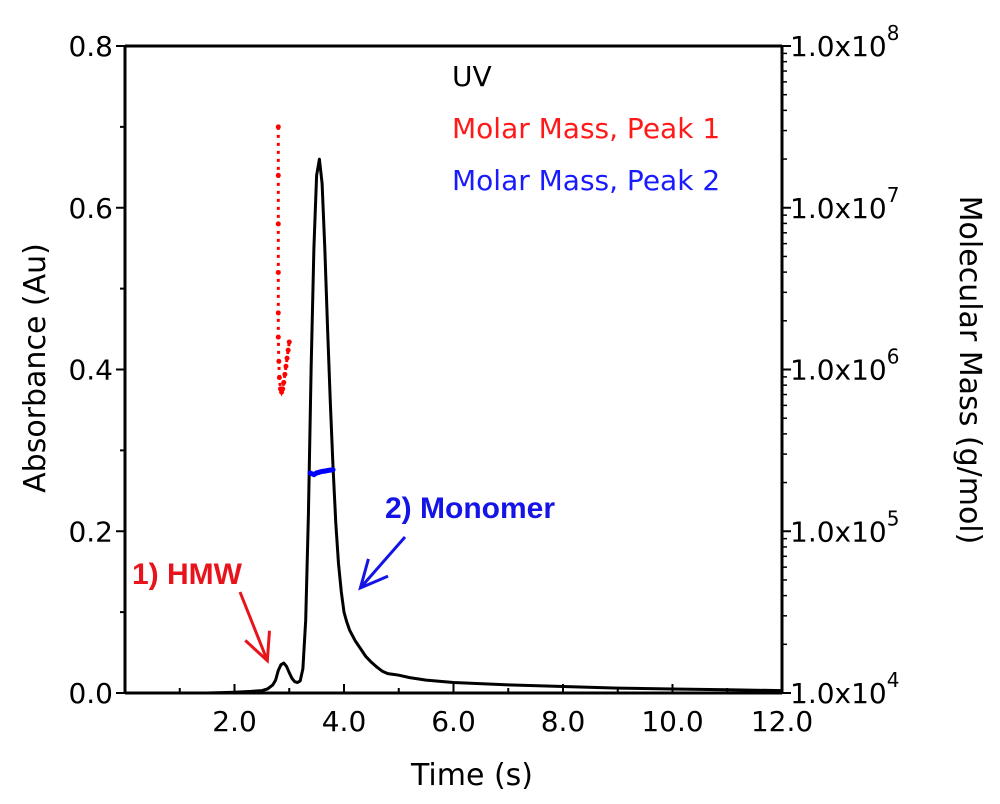 The height and width of the screenshot is (804, 1000). I want to click on x-tick-label: 2.0, so click(234, 721).